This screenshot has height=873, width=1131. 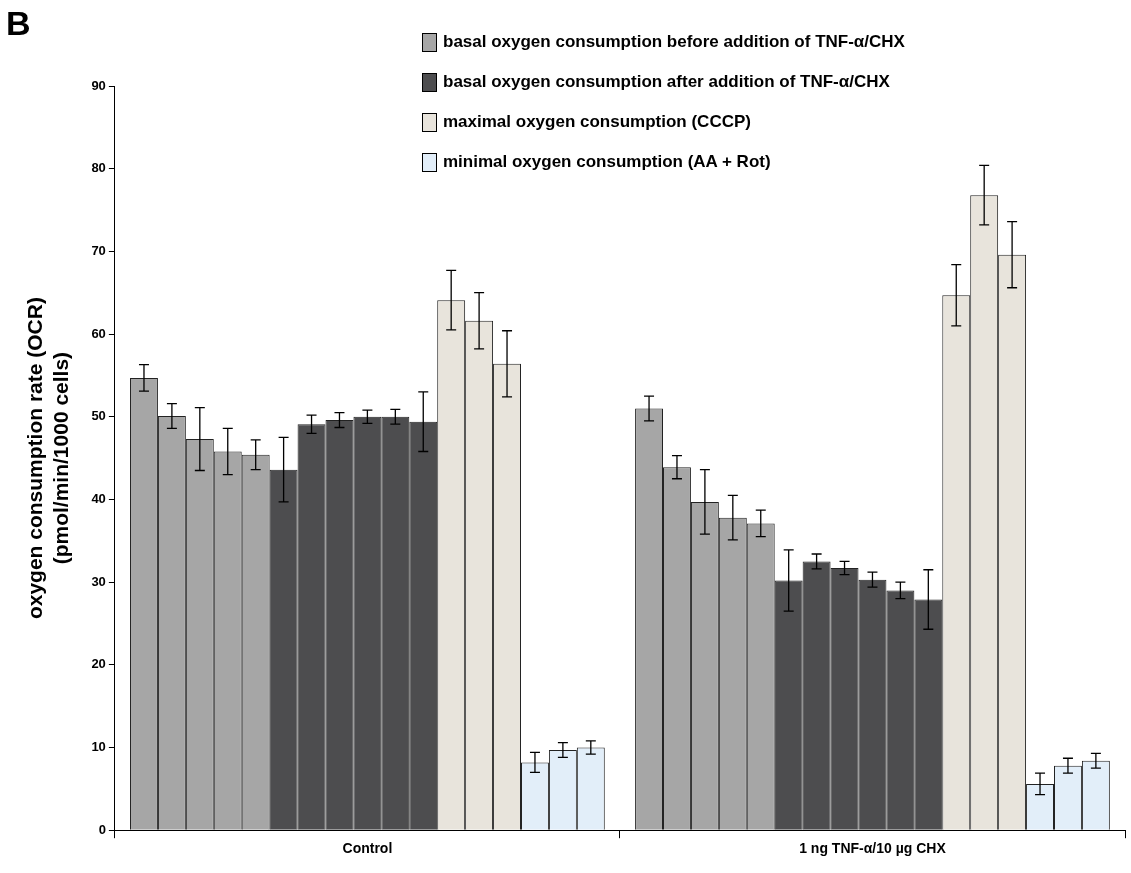 What do you see at coordinates (102, 829) in the screenshot?
I see `y-tick-label: 0` at bounding box center [102, 829].